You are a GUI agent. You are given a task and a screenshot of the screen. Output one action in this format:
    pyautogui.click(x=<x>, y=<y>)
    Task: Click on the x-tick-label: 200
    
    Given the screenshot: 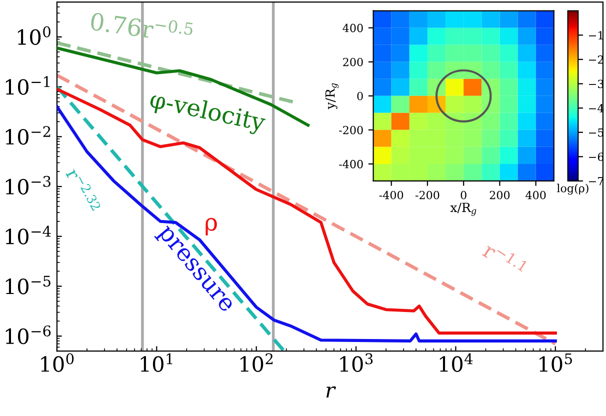 What is the action you would take?
    pyautogui.click(x=500, y=195)
    